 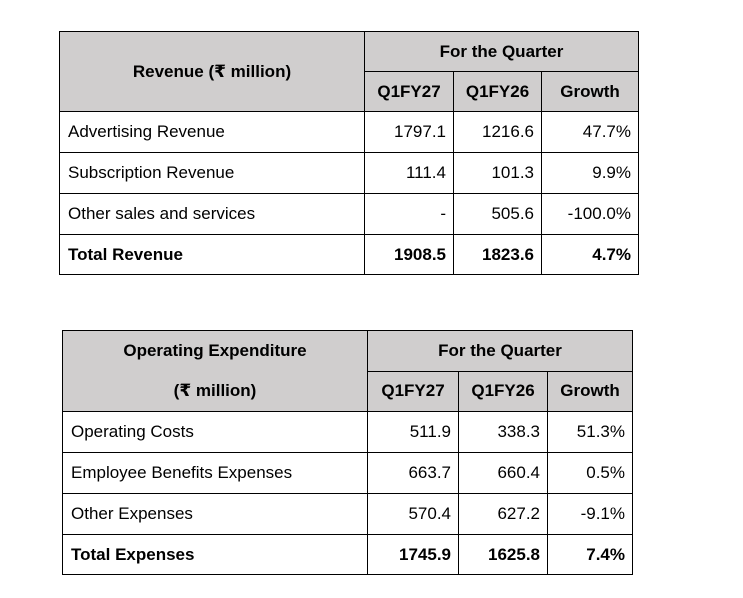 What do you see at coordinates (503, 391) in the screenshot?
I see `opex-col-q1fy26: Q1FY26` at bounding box center [503, 391].